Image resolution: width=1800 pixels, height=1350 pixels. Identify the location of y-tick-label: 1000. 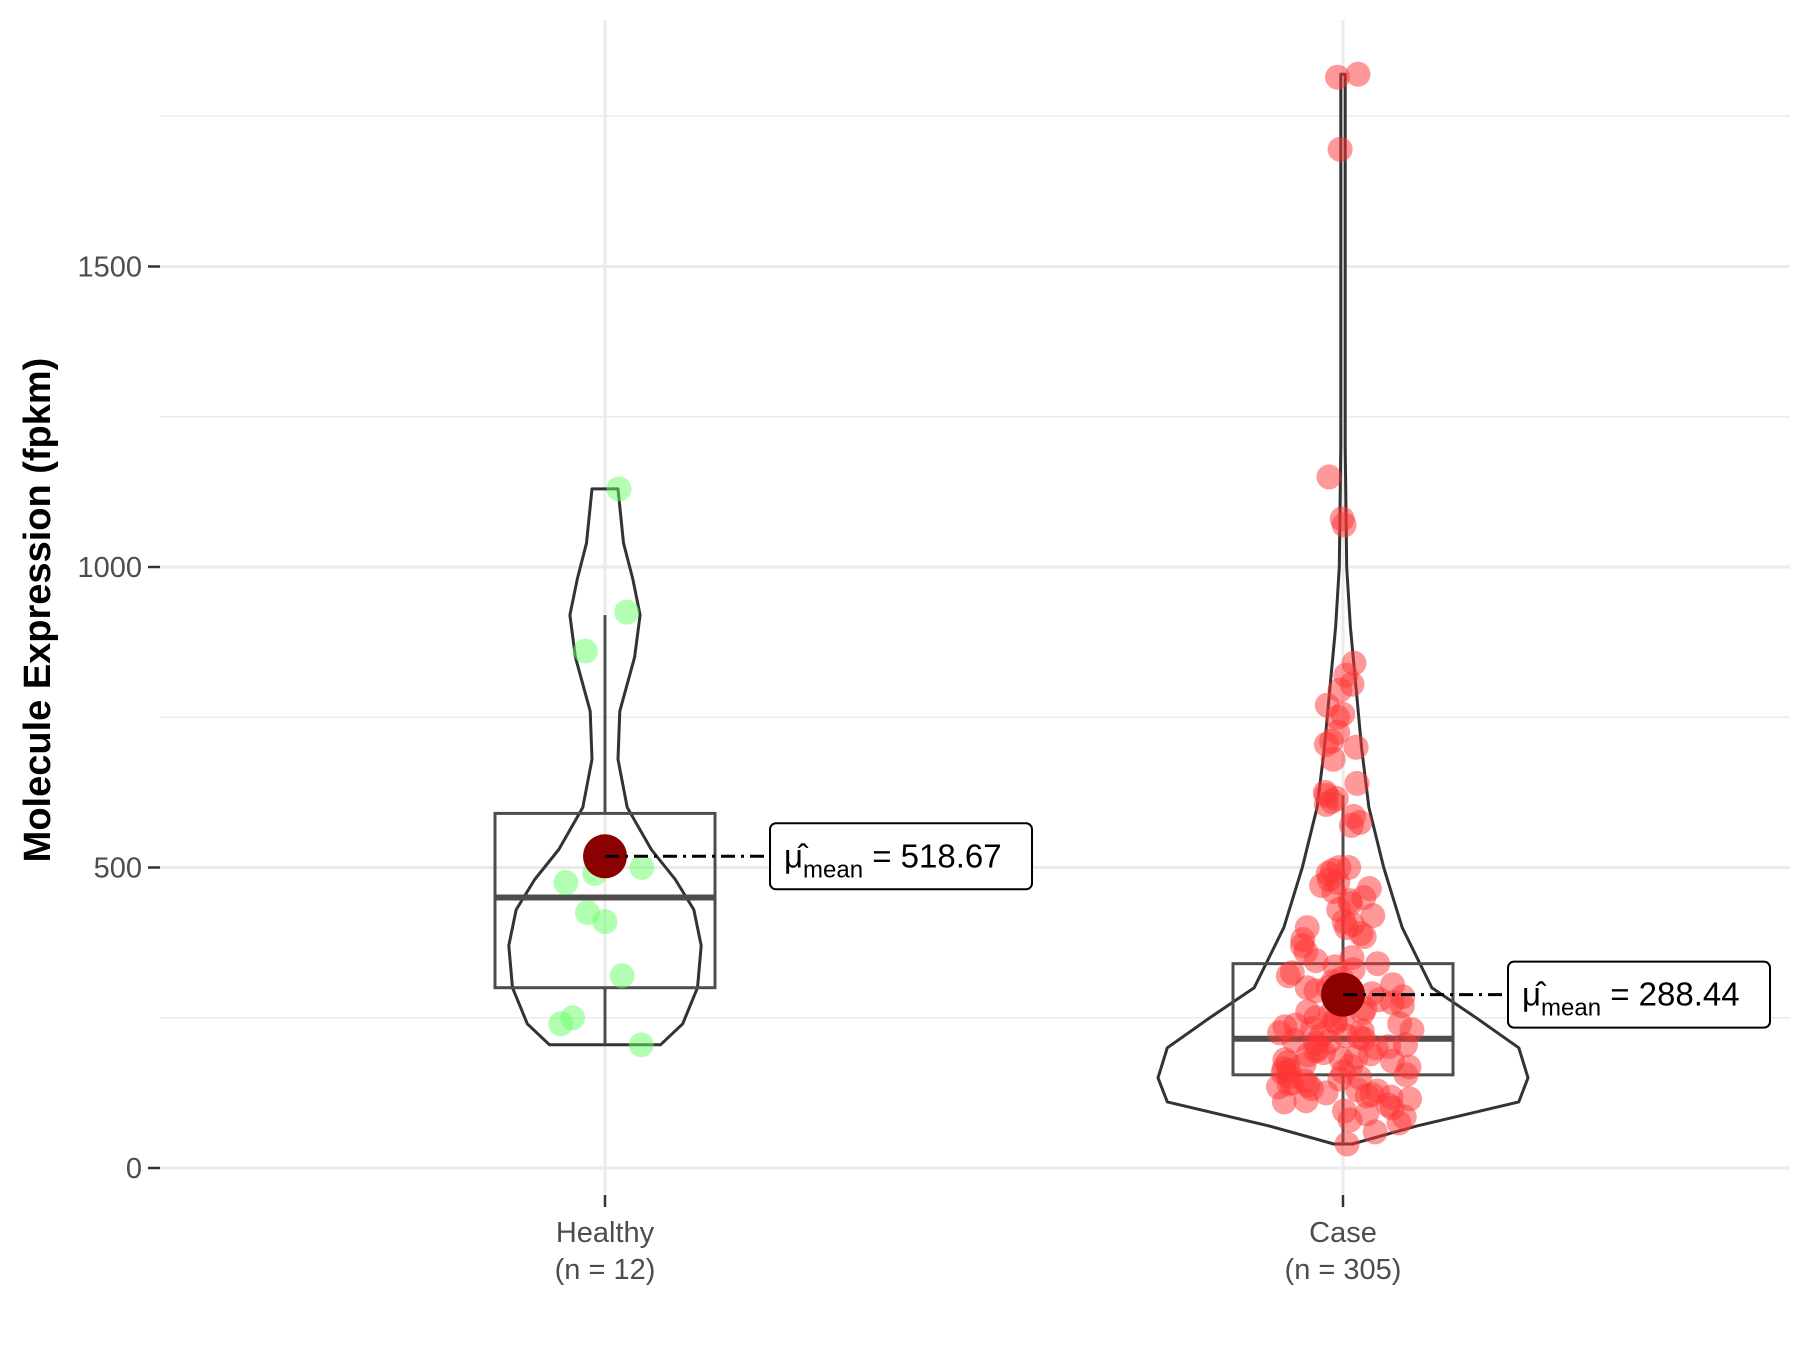
(109, 568).